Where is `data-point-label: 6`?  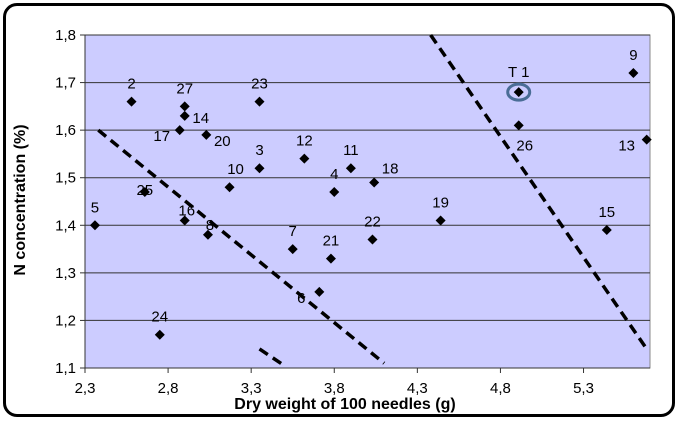 data-point-label: 6 is located at coordinates (301, 298).